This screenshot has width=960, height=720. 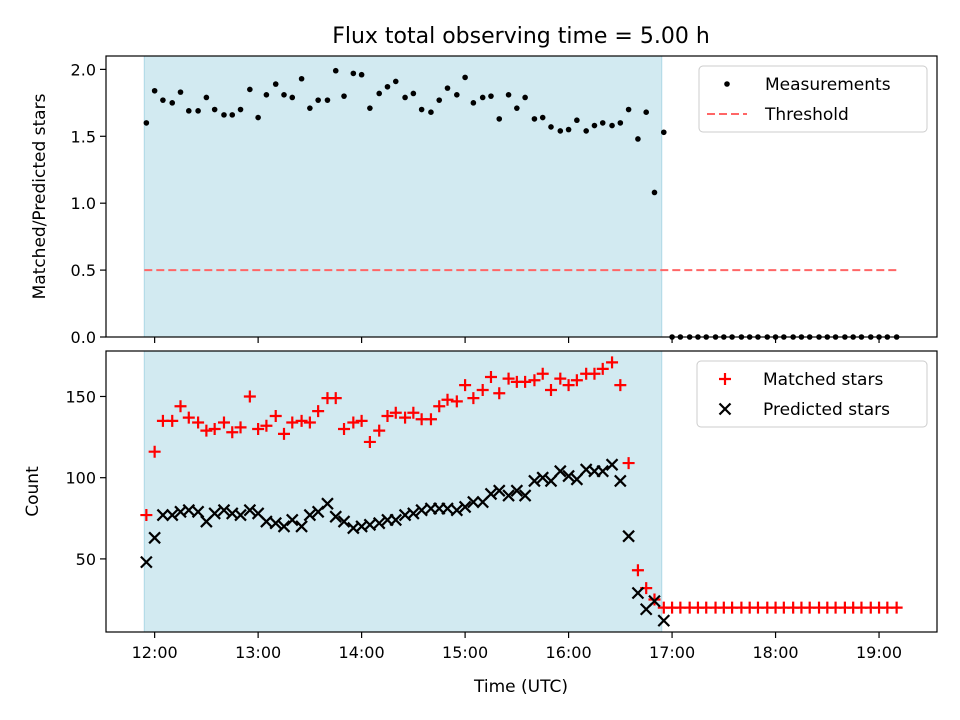 What do you see at coordinates (520, 687) in the screenshot?
I see `x-axis-label: Time (UTC)` at bounding box center [520, 687].